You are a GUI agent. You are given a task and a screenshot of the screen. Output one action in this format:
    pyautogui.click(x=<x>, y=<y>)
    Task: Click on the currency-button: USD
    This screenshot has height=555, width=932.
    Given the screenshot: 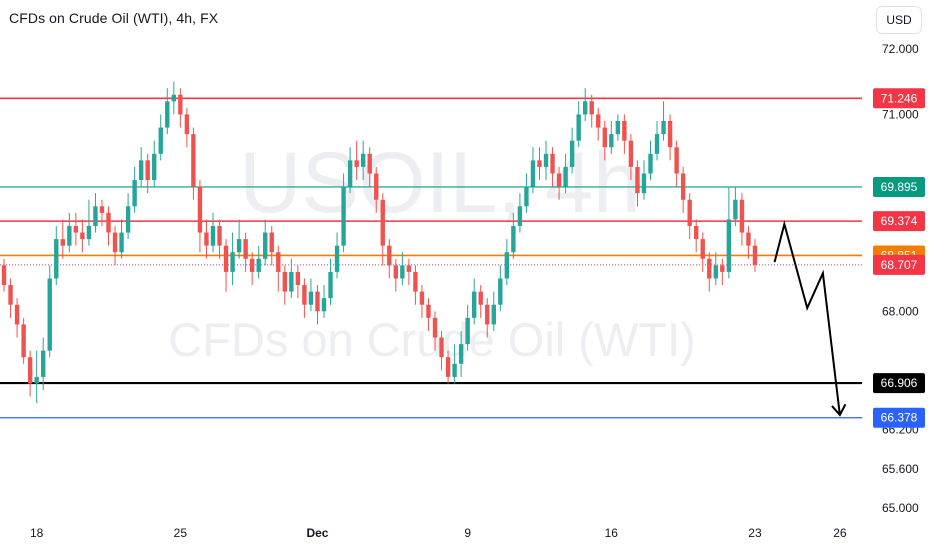 What is the action you would take?
    pyautogui.click(x=899, y=20)
    